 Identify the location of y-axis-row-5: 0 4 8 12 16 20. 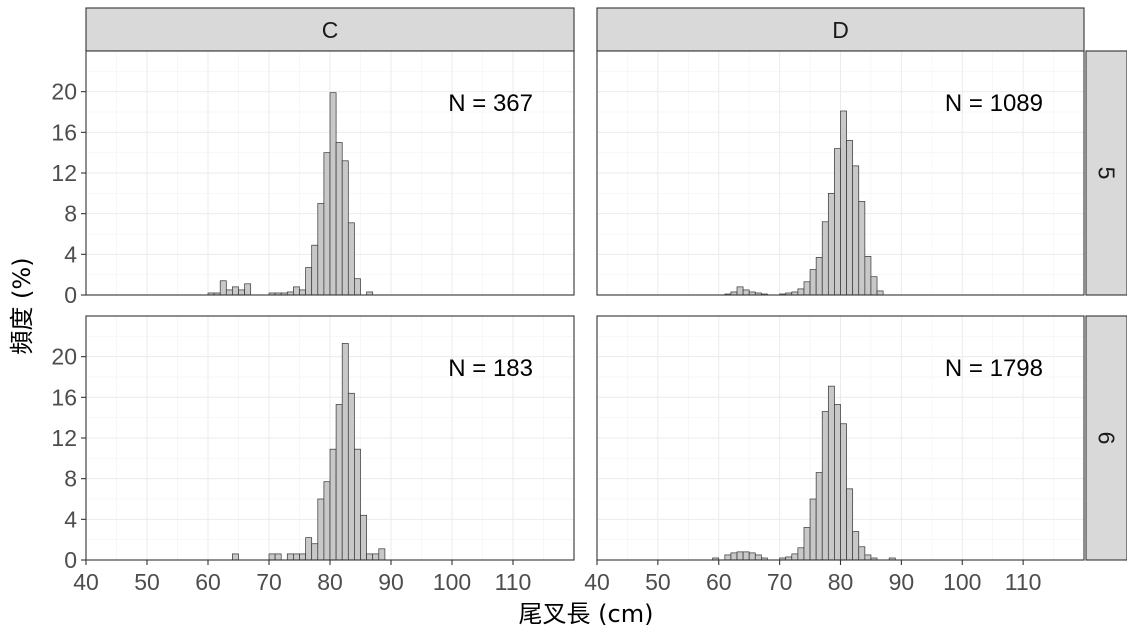
(68, 193).